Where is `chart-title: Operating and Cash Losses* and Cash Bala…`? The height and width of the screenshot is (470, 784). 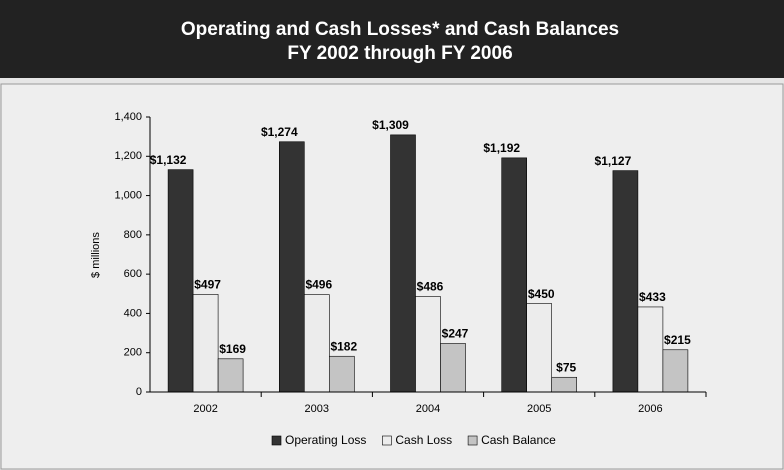
chart-title: Operating and Cash Losses* and Cash Bala… is located at coordinates (400, 29).